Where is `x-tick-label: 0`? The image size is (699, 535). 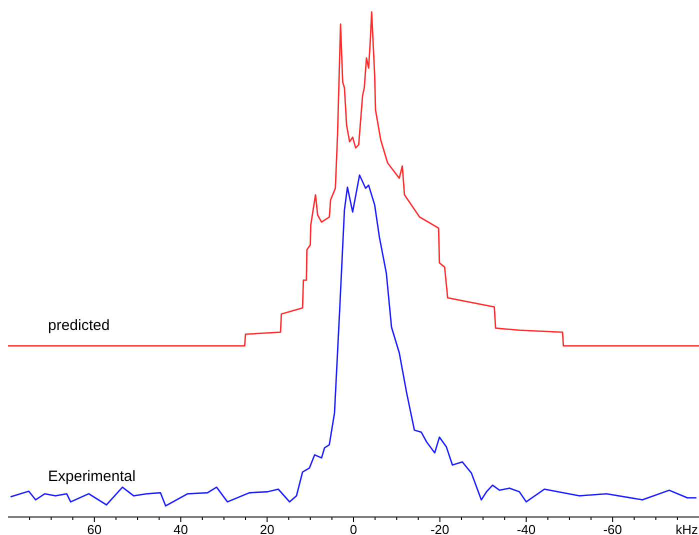
x-tick-label: 0 is located at coordinates (354, 528).